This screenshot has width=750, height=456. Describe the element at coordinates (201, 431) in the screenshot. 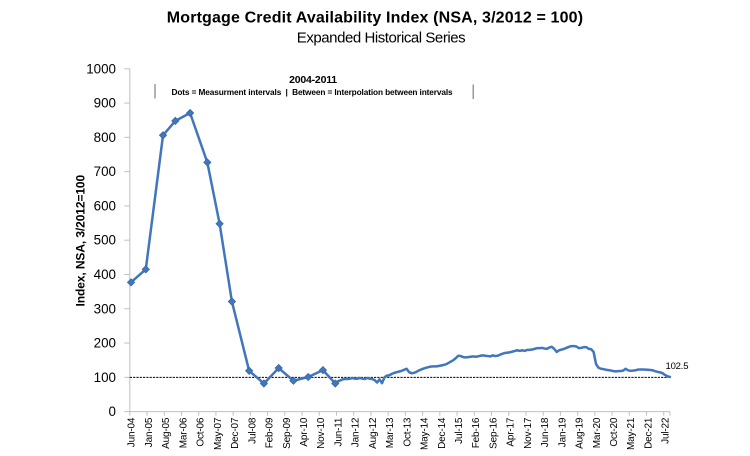

I see `svg-text: Oct-06` at that location.